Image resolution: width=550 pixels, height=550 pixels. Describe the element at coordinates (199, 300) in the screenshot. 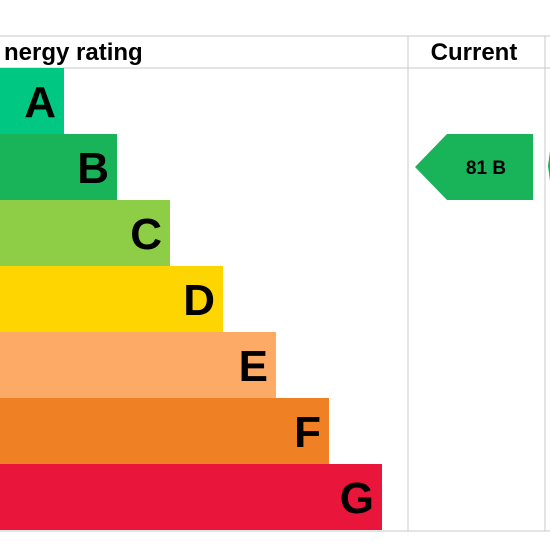

I see `band-letter-d: D` at that location.